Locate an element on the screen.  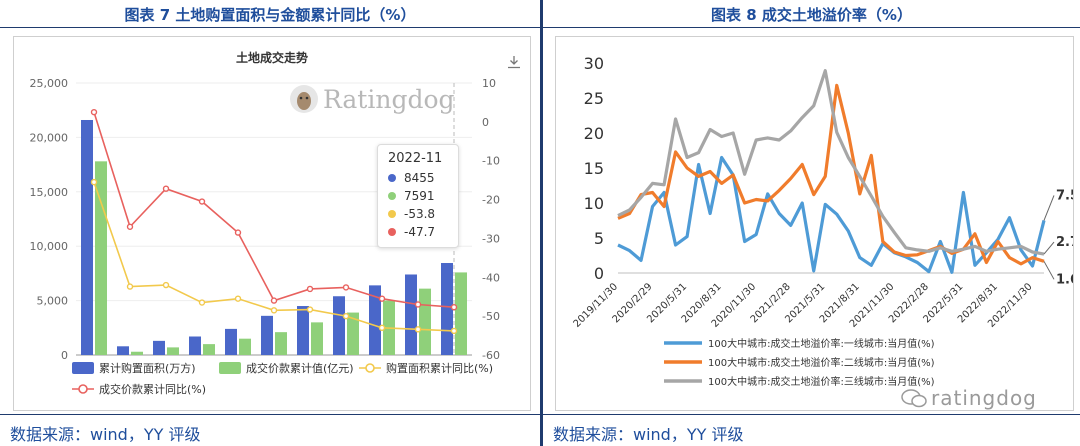
series-line is located at coordinates (831, 214).